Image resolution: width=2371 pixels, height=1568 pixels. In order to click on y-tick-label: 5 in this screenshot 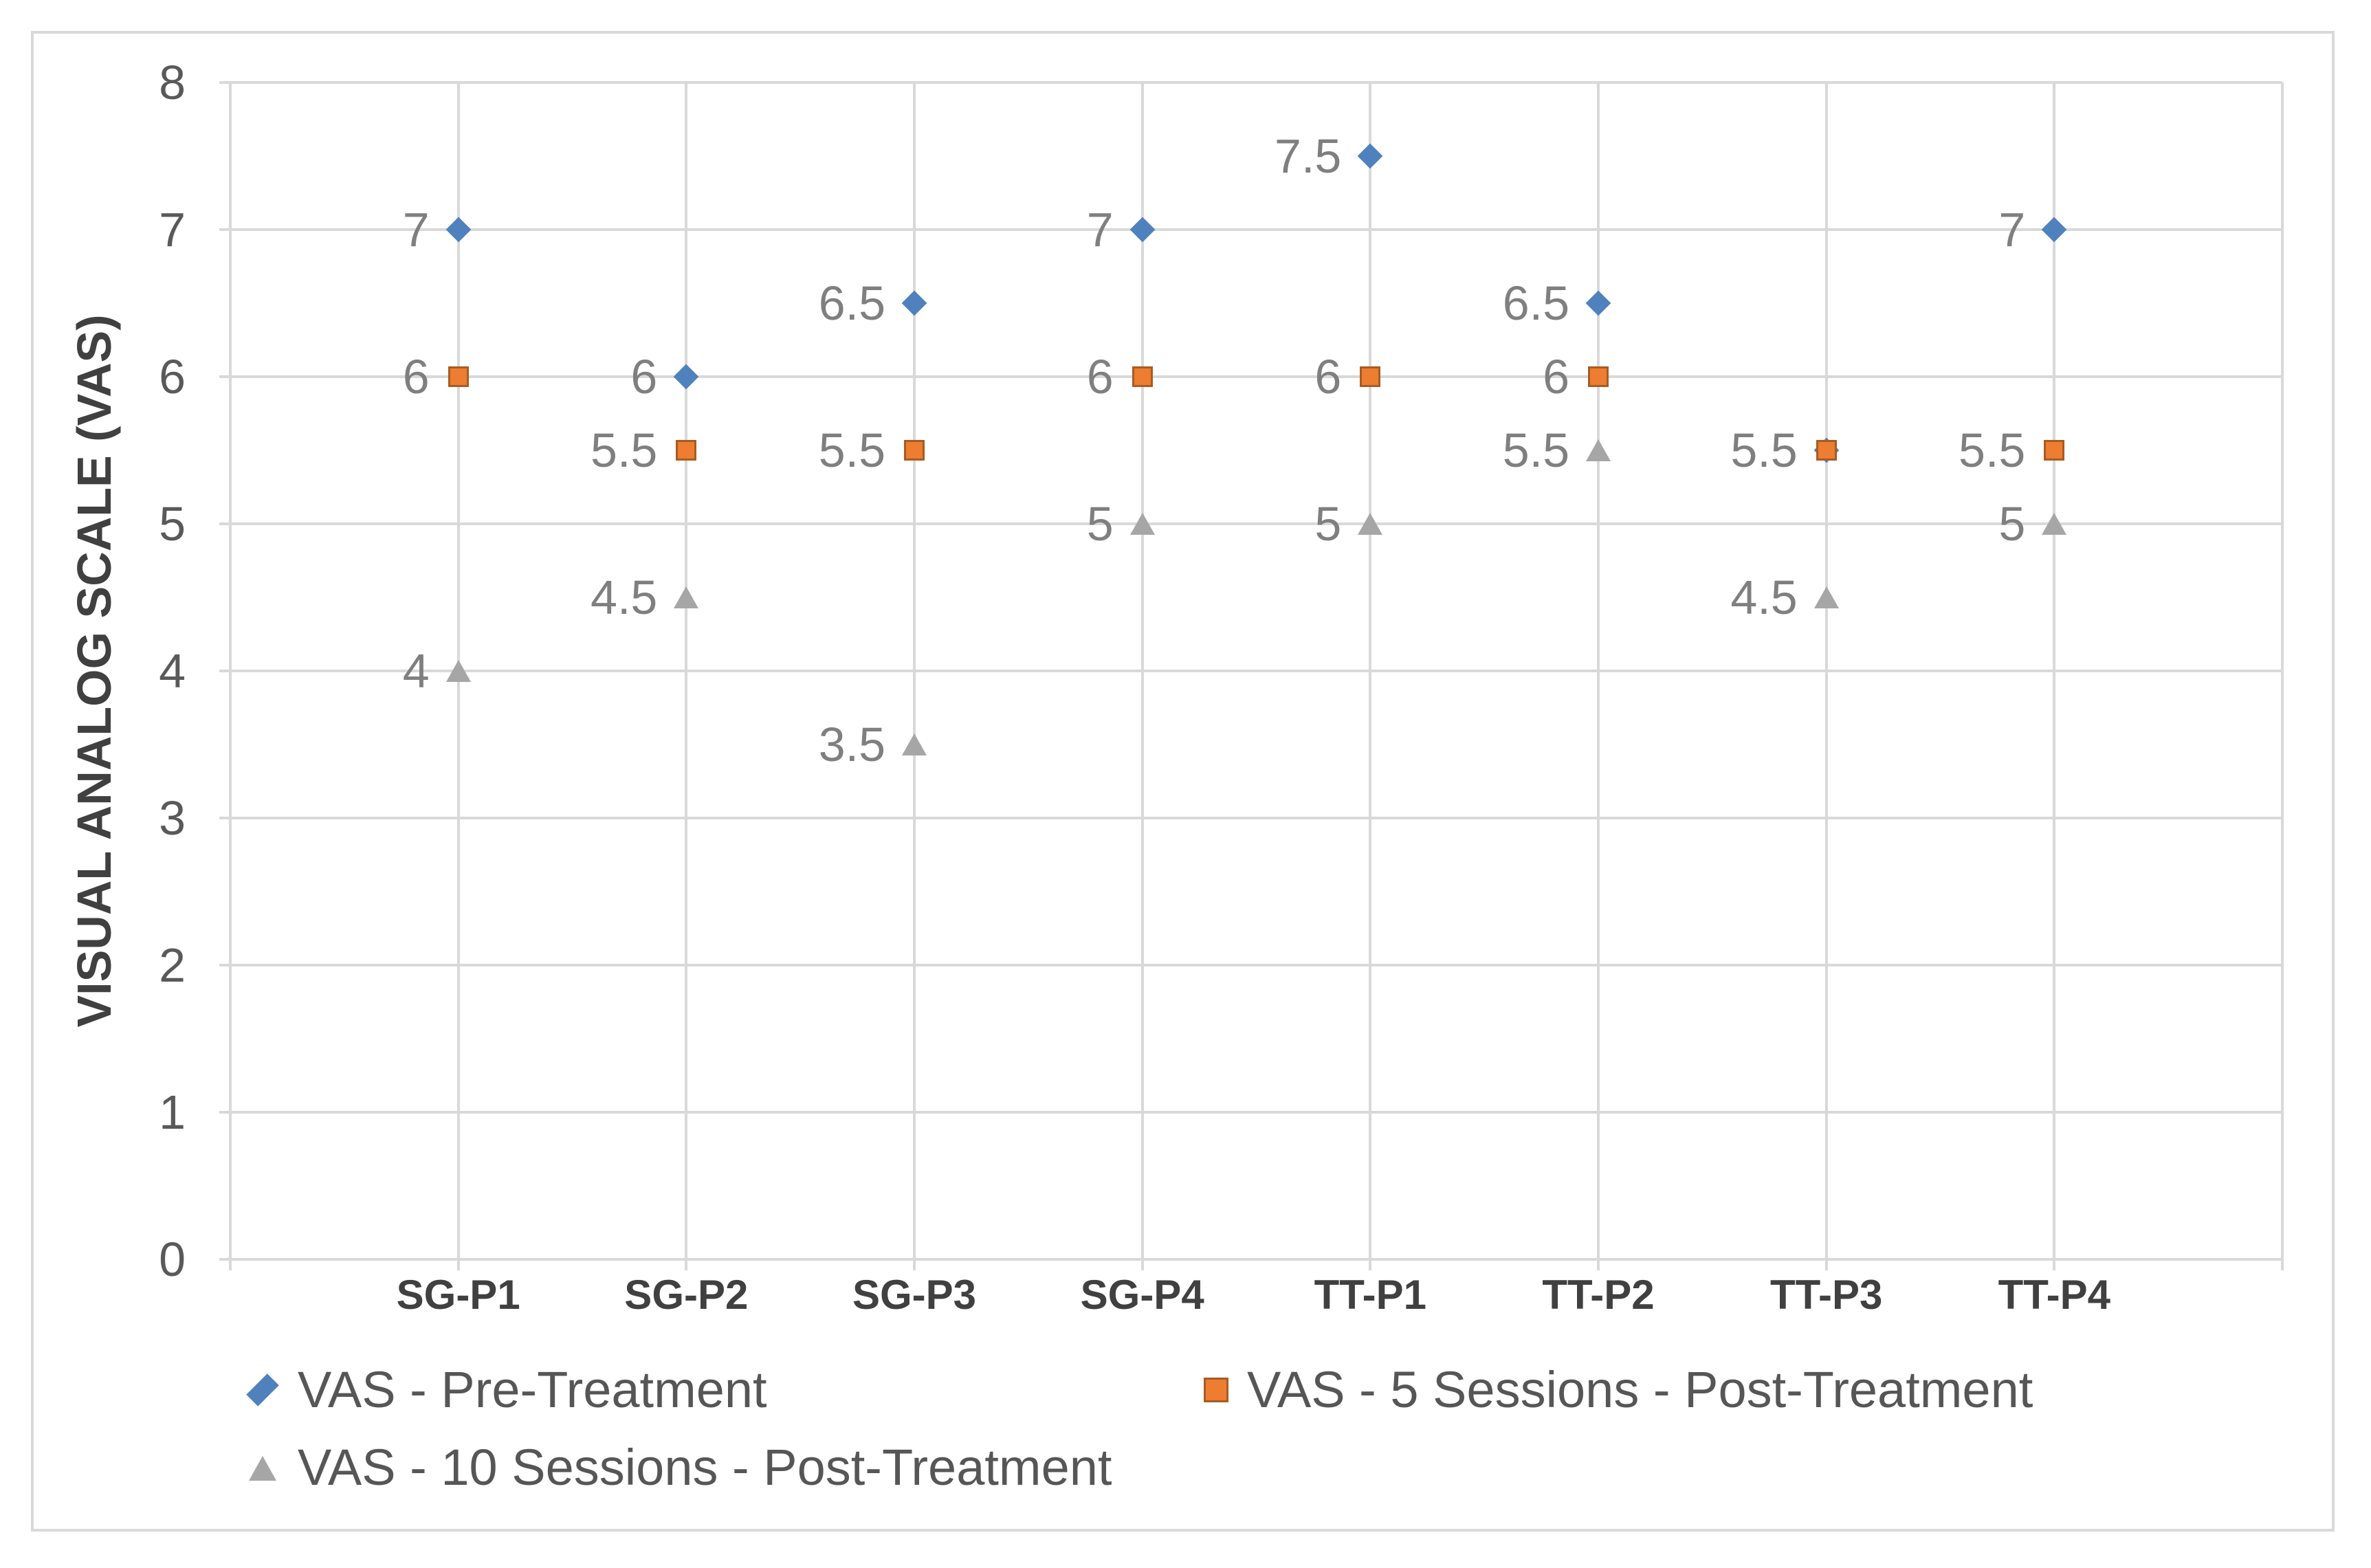, I will do `click(173, 524)`.